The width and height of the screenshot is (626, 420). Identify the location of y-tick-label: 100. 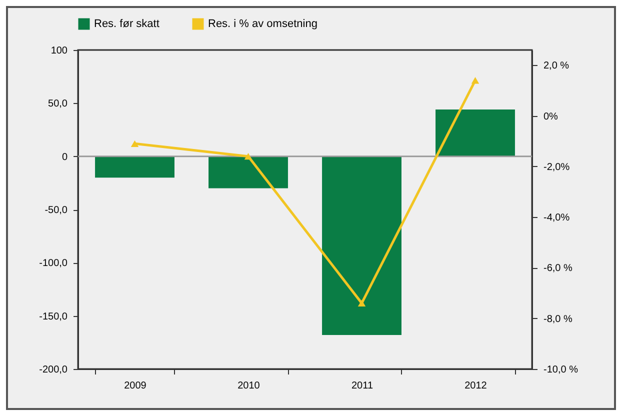
(59, 51).